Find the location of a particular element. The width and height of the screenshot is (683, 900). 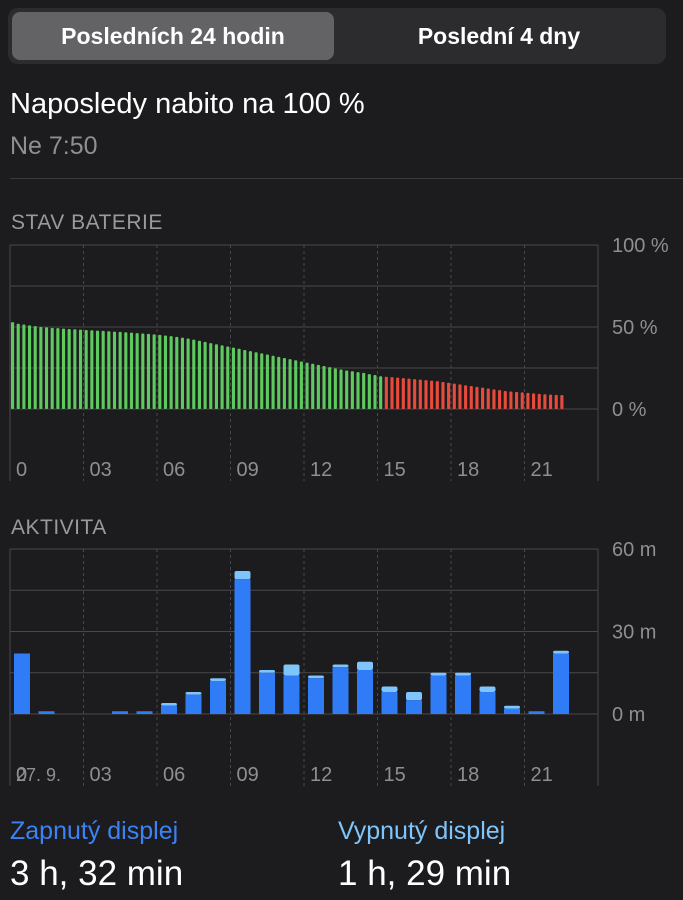

activity-x-tick-label: 0 is located at coordinates (21, 775).